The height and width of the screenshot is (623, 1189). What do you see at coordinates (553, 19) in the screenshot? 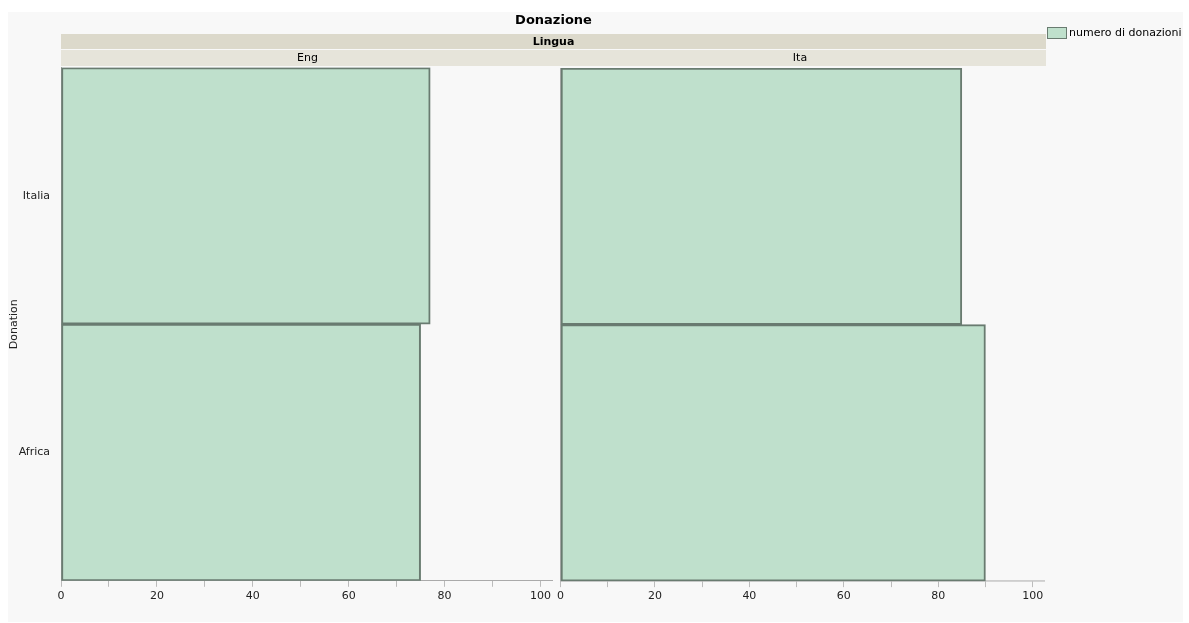
I see `text: Donazione` at bounding box center [553, 19].